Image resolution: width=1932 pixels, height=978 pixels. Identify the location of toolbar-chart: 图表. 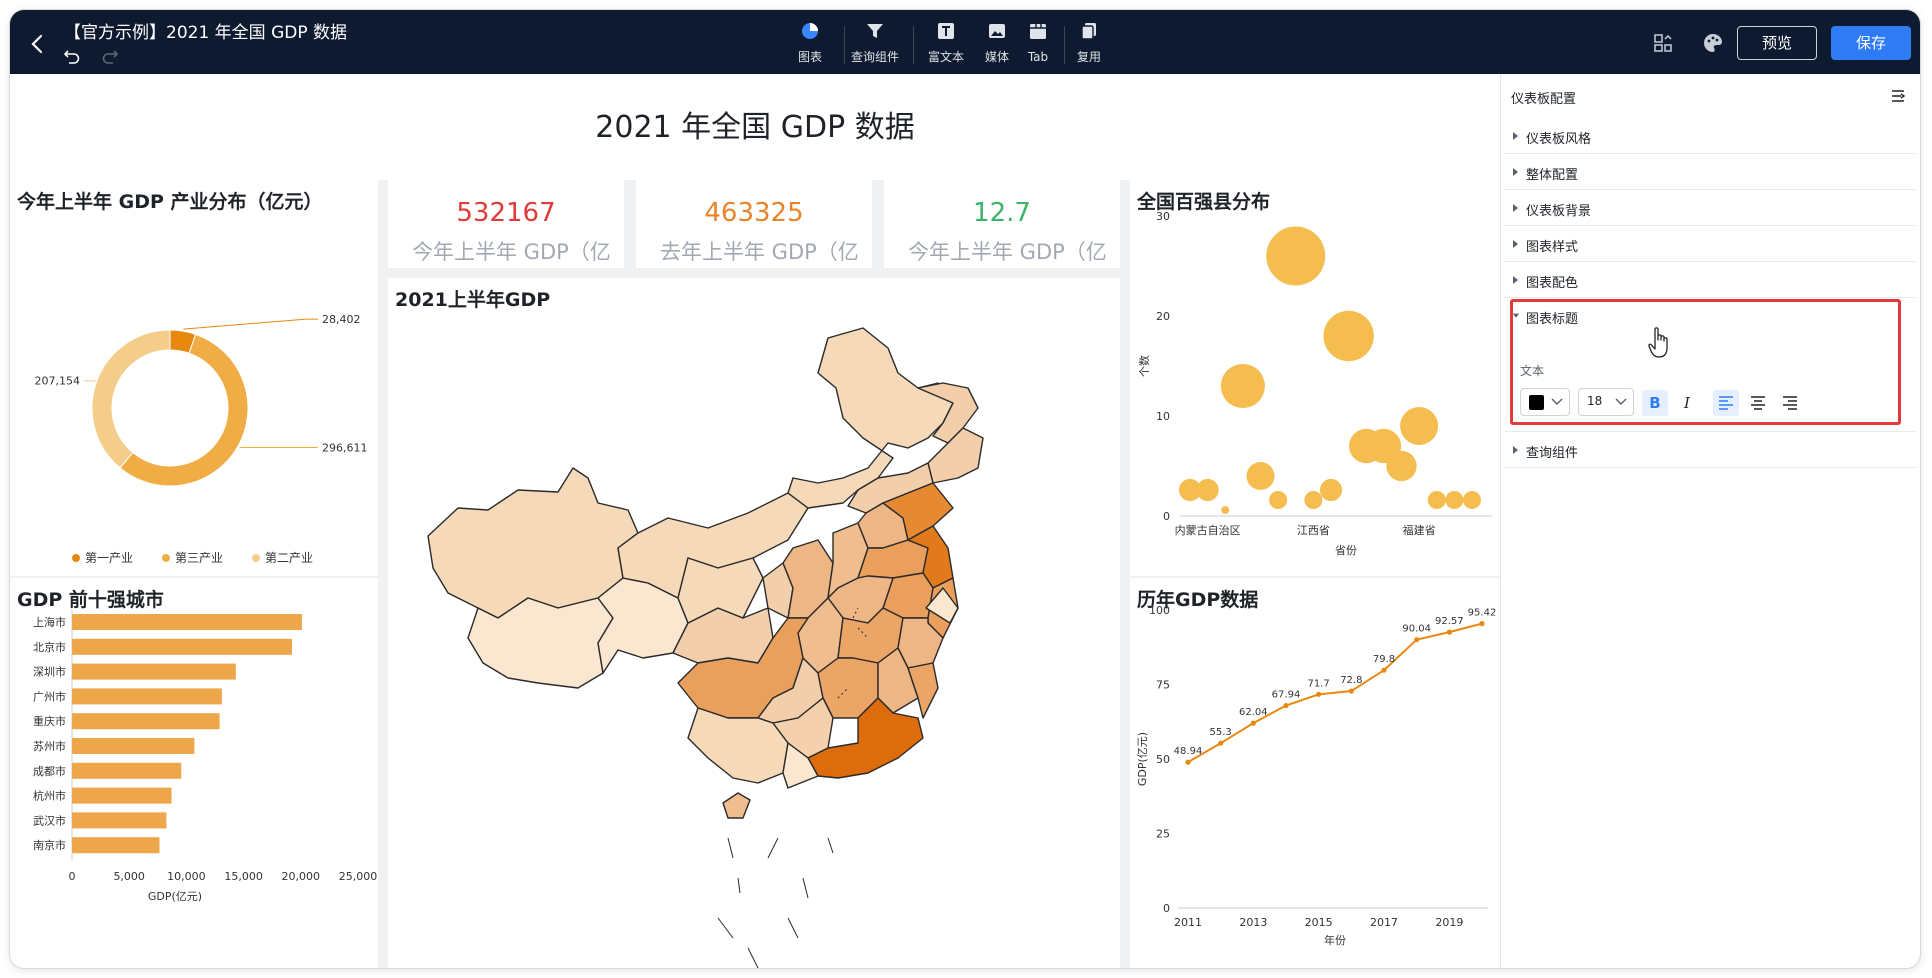
(810, 42).